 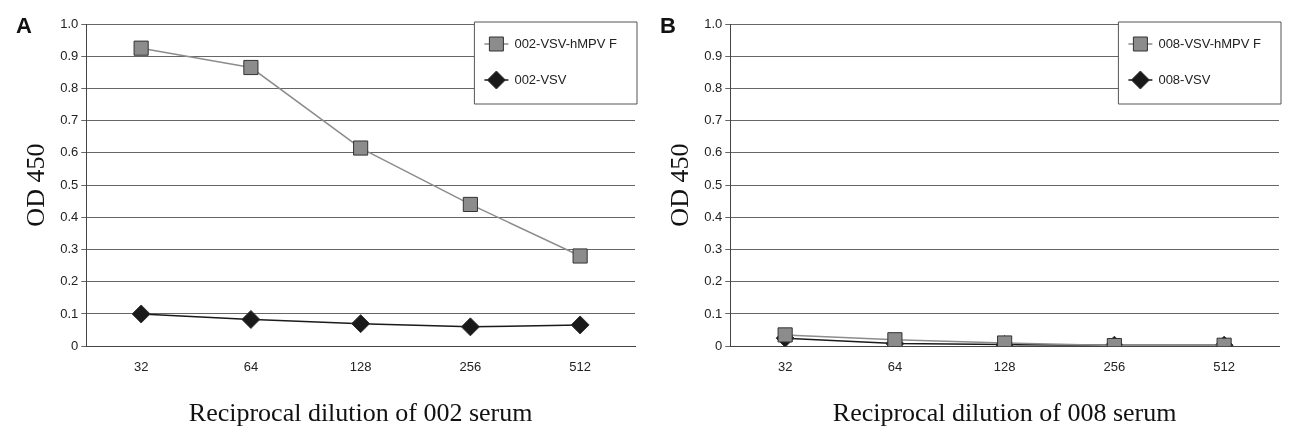 What do you see at coordinates (668, 26) in the screenshot?
I see `text: B` at bounding box center [668, 26].